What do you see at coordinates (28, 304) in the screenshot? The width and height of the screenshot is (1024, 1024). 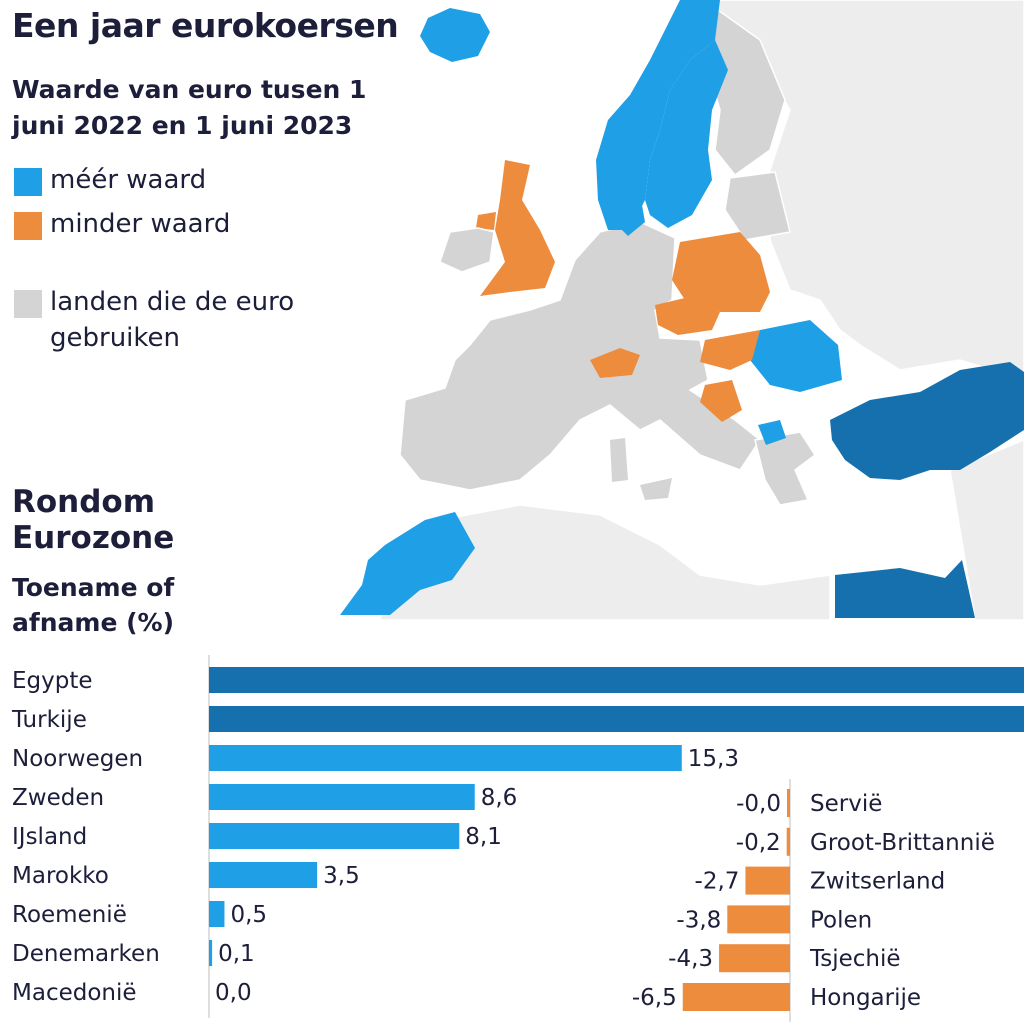 I see `legend-swatch-grey` at bounding box center [28, 304].